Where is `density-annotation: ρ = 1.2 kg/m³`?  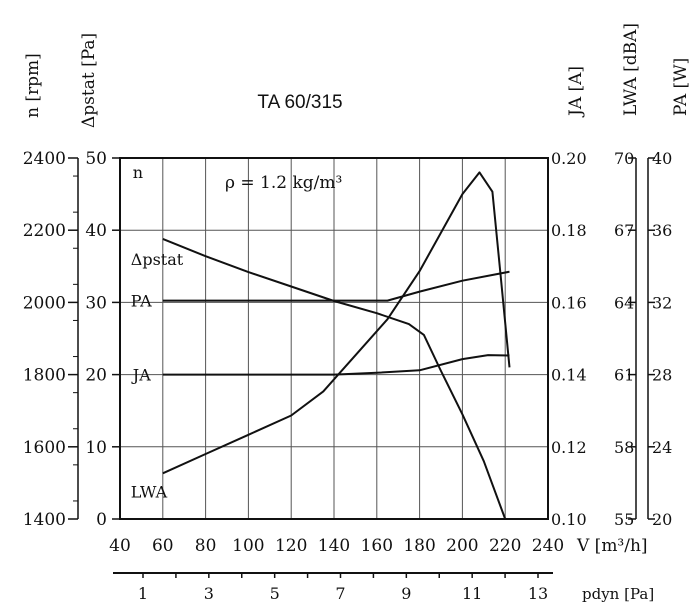
density-annotation: ρ = 1.2 kg/m³ is located at coordinates (283, 183).